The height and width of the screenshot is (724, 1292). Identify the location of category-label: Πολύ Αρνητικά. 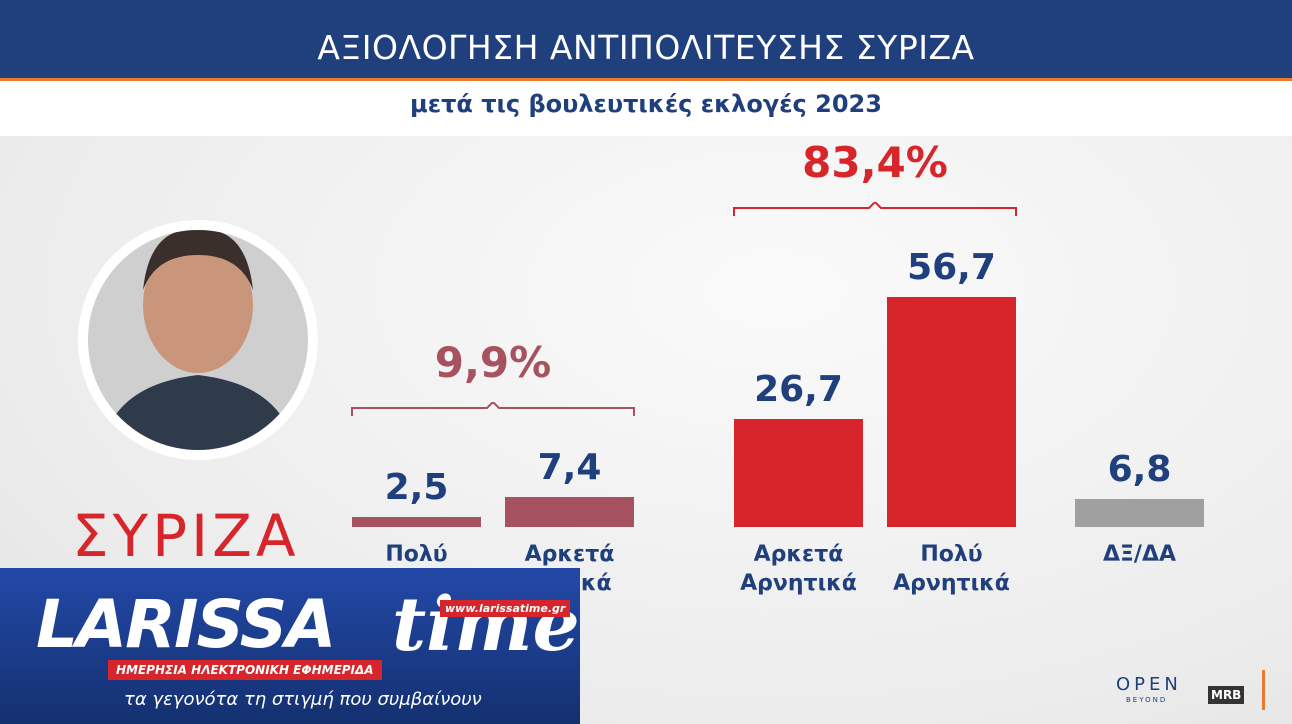
(951, 569).